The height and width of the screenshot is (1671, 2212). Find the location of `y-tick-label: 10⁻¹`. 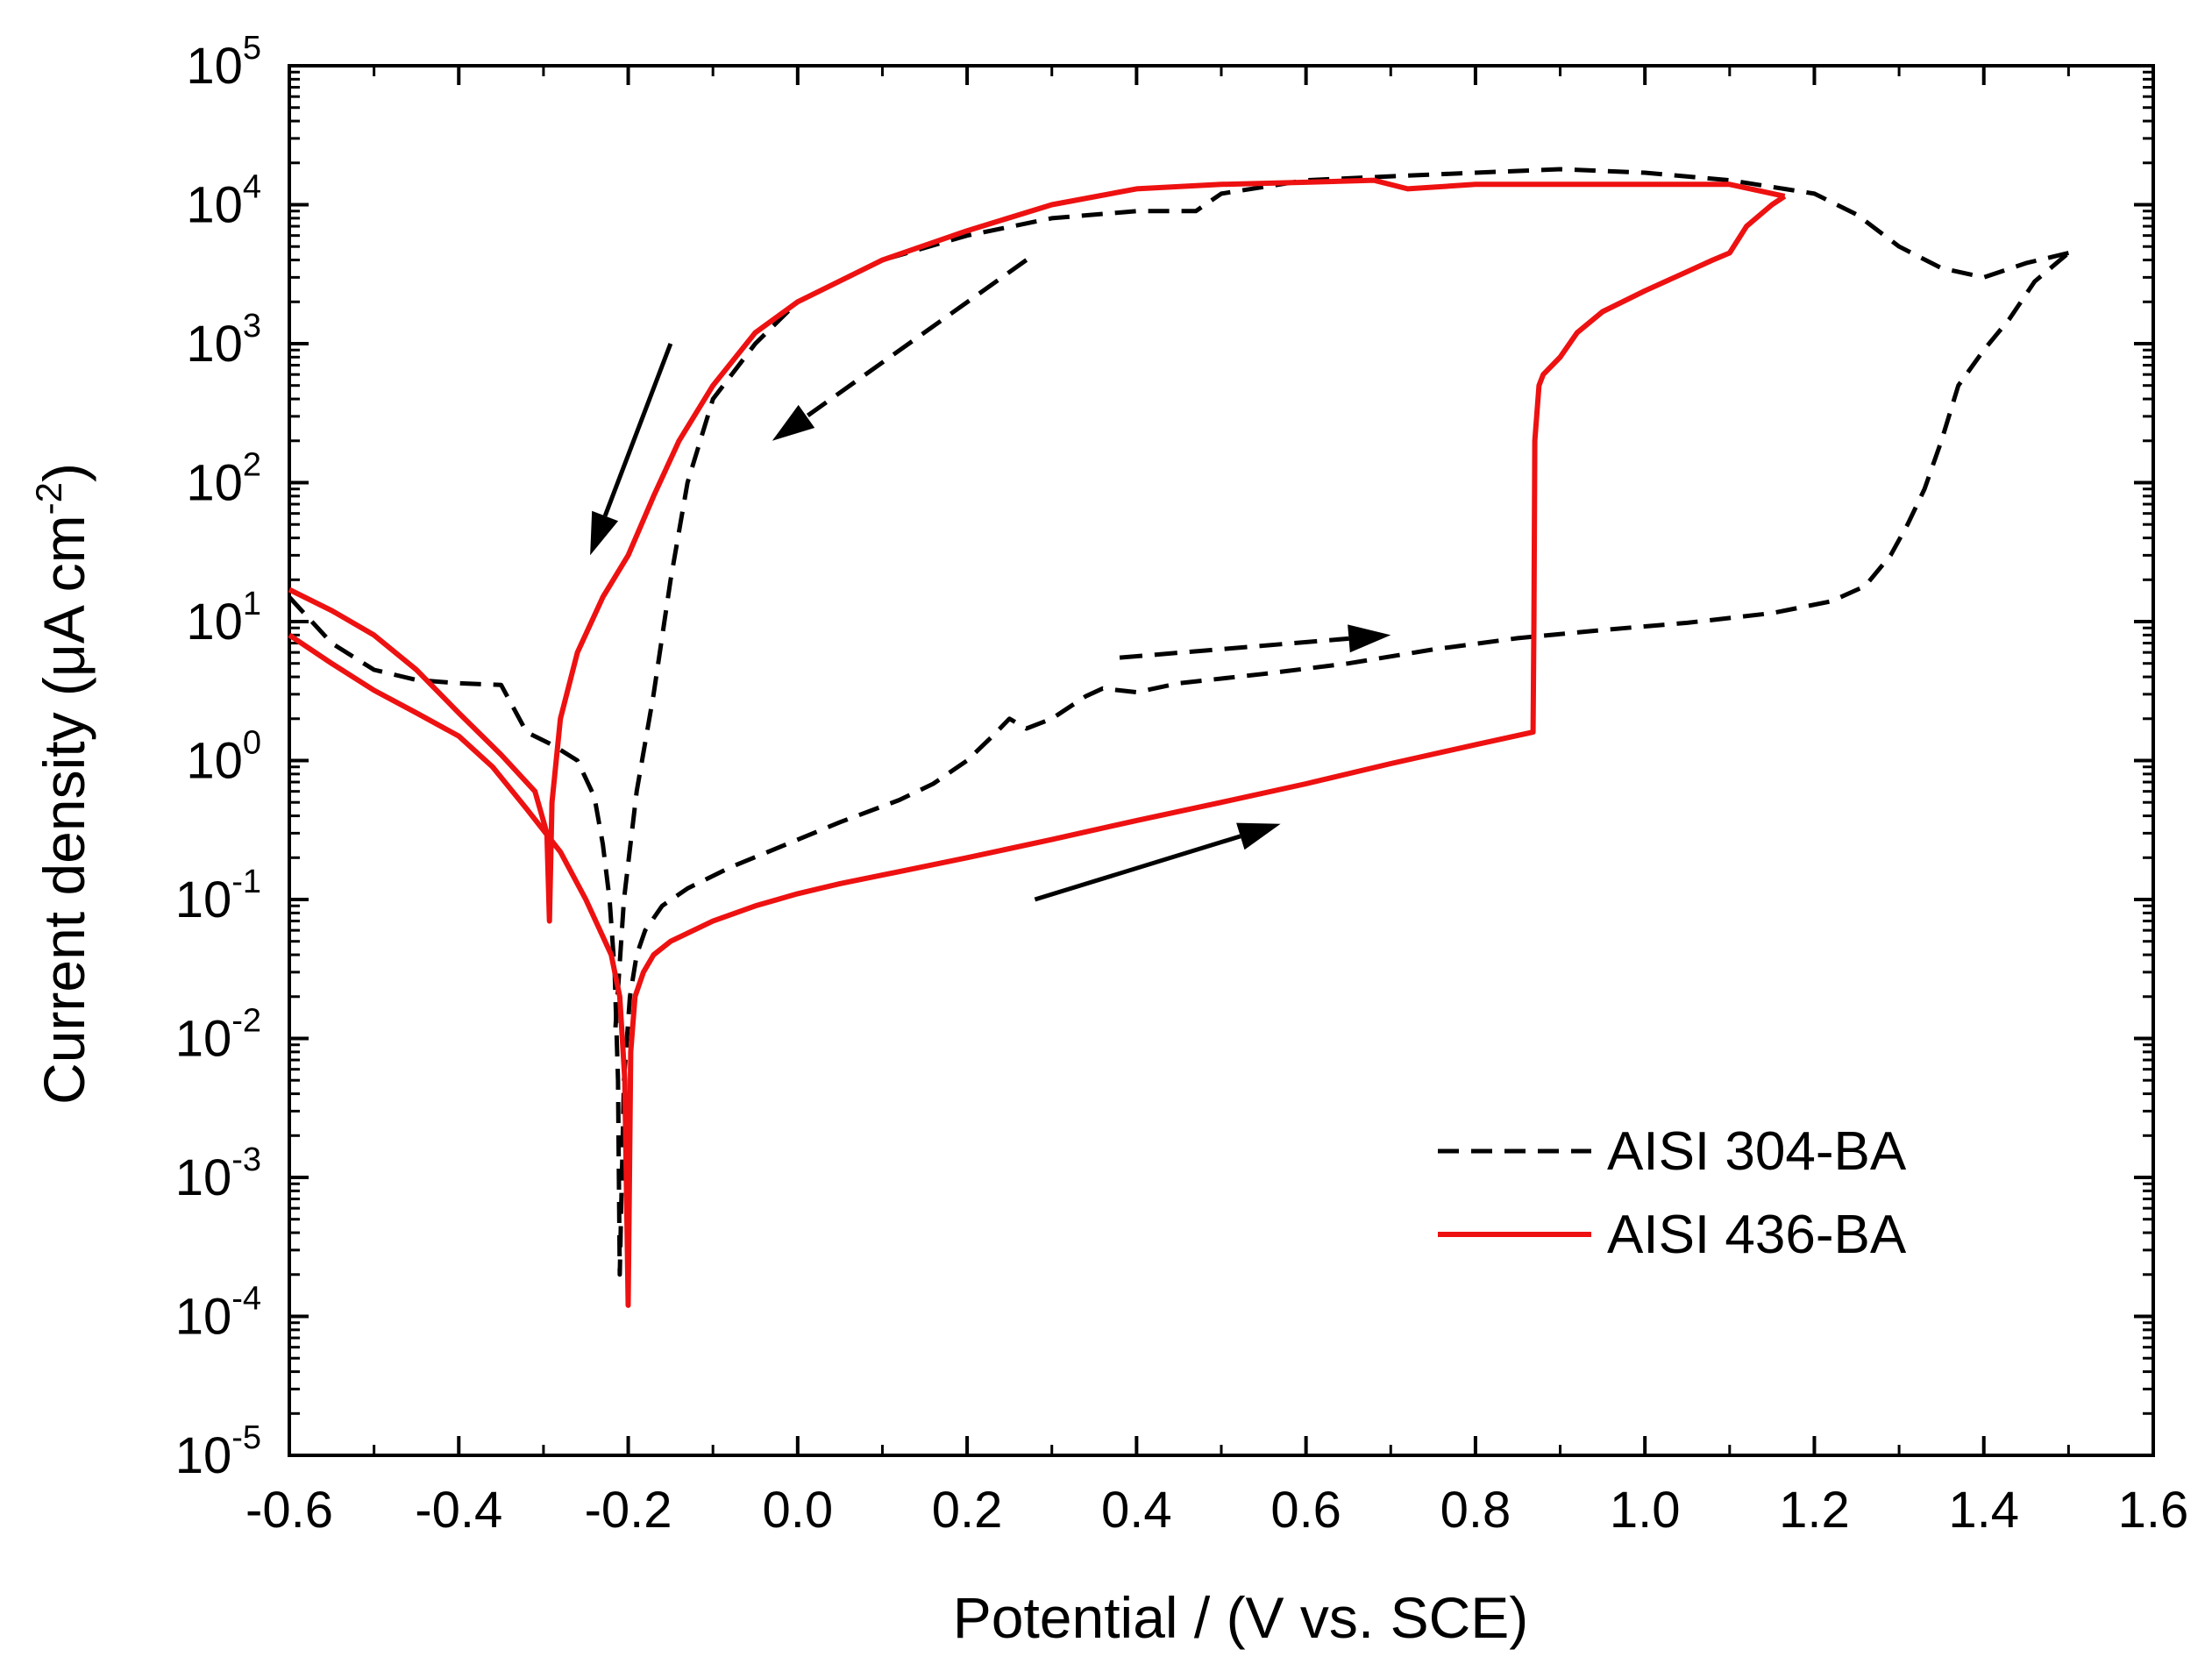

y-tick-label: 10⁻¹ is located at coordinates (218, 896).